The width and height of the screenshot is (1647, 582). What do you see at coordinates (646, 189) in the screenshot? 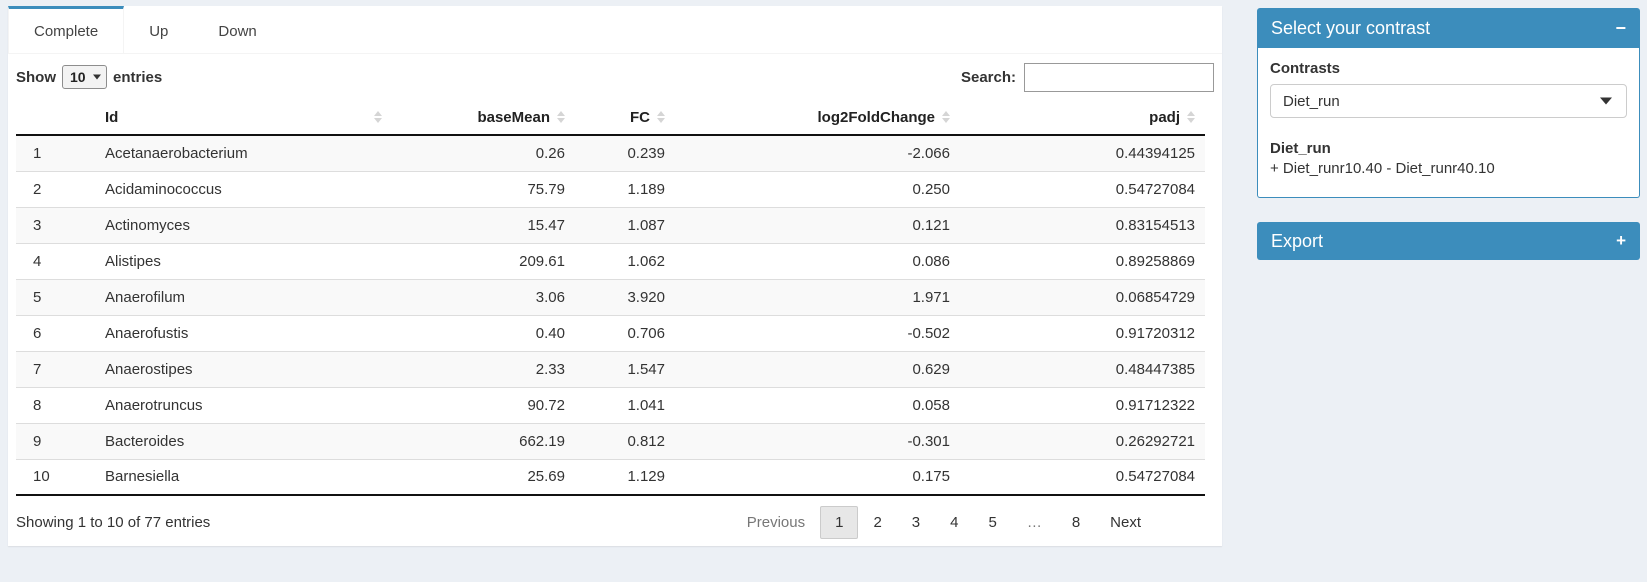
I see `cell-fc: 1.189` at bounding box center [646, 189].